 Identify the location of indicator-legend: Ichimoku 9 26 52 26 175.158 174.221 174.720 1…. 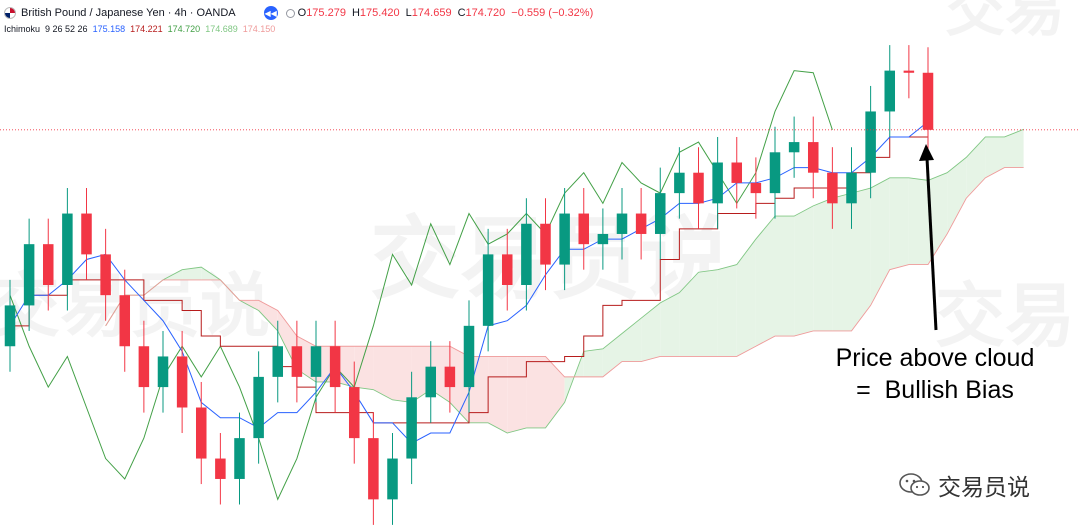
(142, 29).